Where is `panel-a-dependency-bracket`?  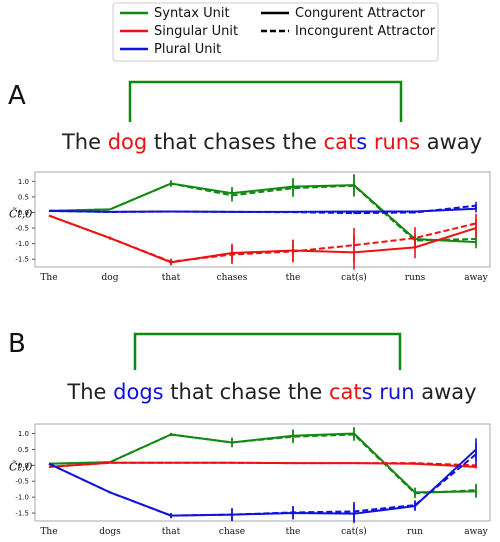 panel-a-dependency-bracket is located at coordinates (265, 102).